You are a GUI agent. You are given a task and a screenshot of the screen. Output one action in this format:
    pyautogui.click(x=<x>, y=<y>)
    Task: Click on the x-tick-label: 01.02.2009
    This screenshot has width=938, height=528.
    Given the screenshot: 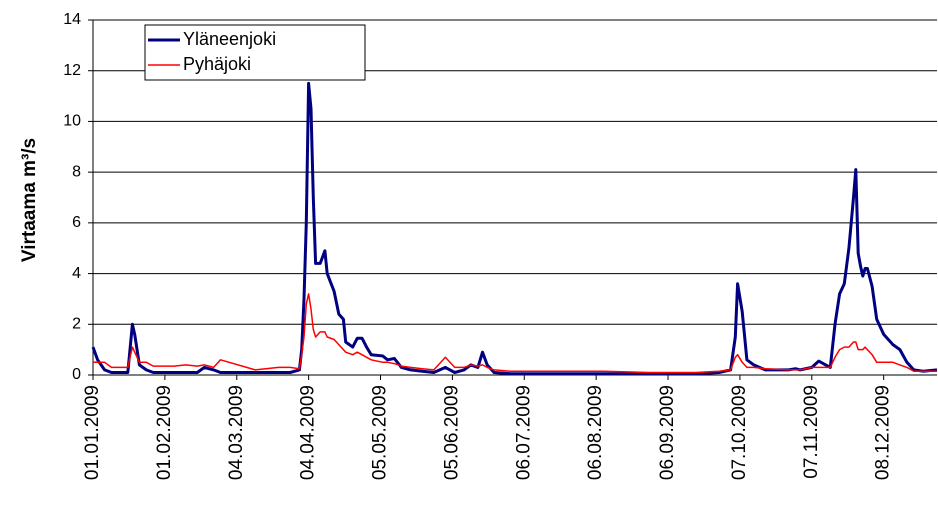 What is the action you would take?
    pyautogui.click(x=164, y=432)
    